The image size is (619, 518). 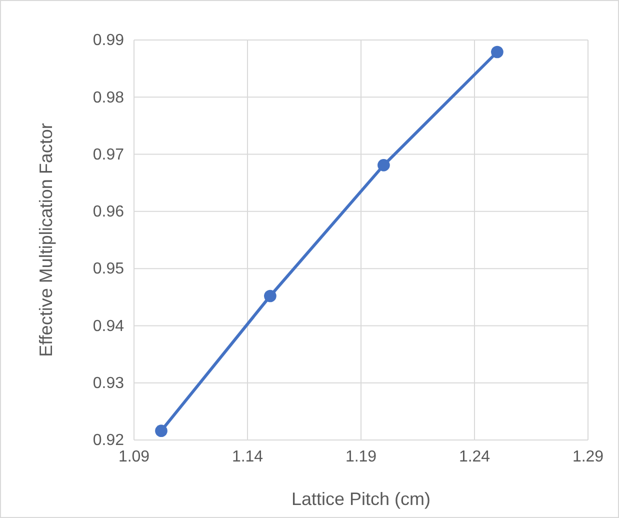 I want to click on y-tick-label: 0.92, so click(x=108, y=441).